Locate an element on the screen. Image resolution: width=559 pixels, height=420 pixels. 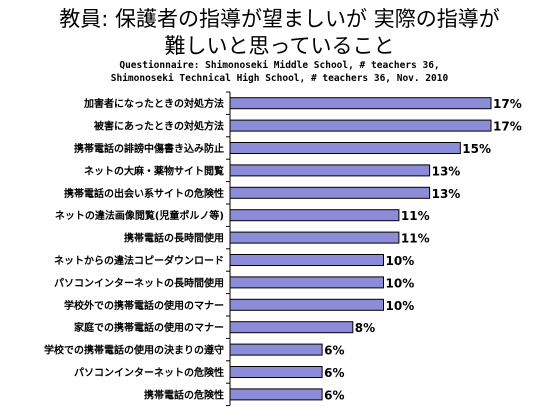
category-label-11: 学校での携帯電話の使用の決まりの遵守 is located at coordinates (134, 350).